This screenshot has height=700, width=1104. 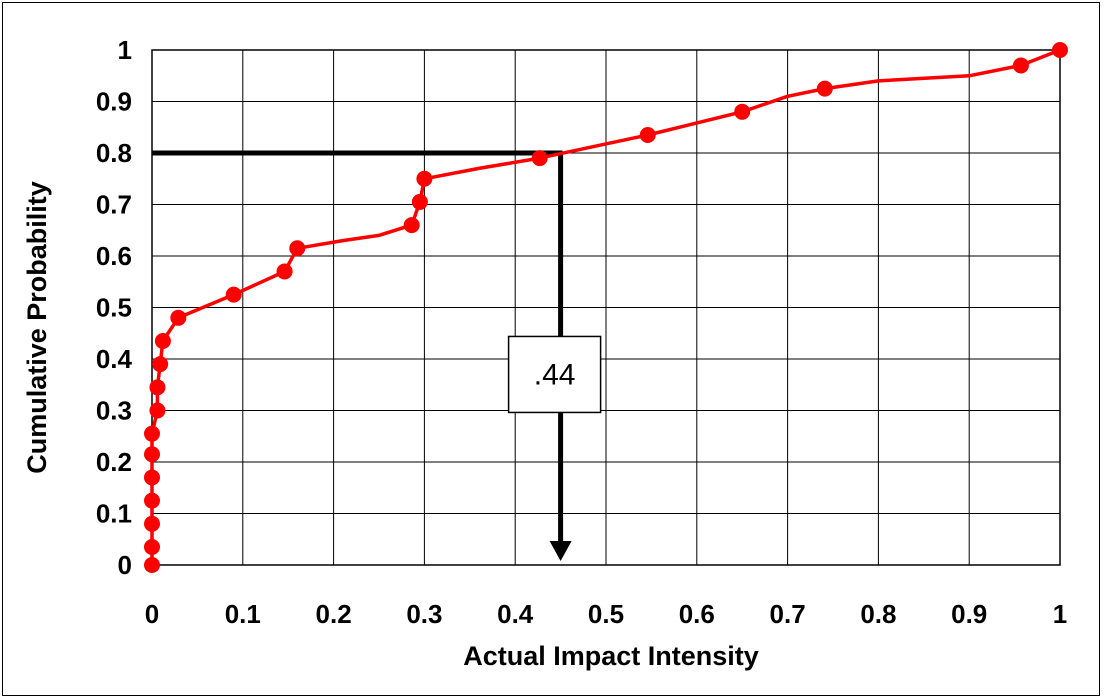 I want to click on y-tick-label: 0.9, so click(x=114, y=102).